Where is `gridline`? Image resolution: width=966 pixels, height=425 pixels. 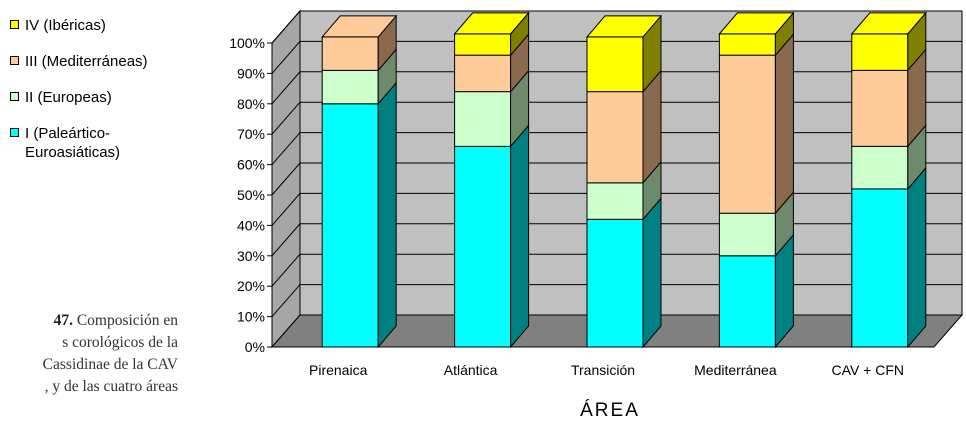 gridline is located at coordinates (616, 27).